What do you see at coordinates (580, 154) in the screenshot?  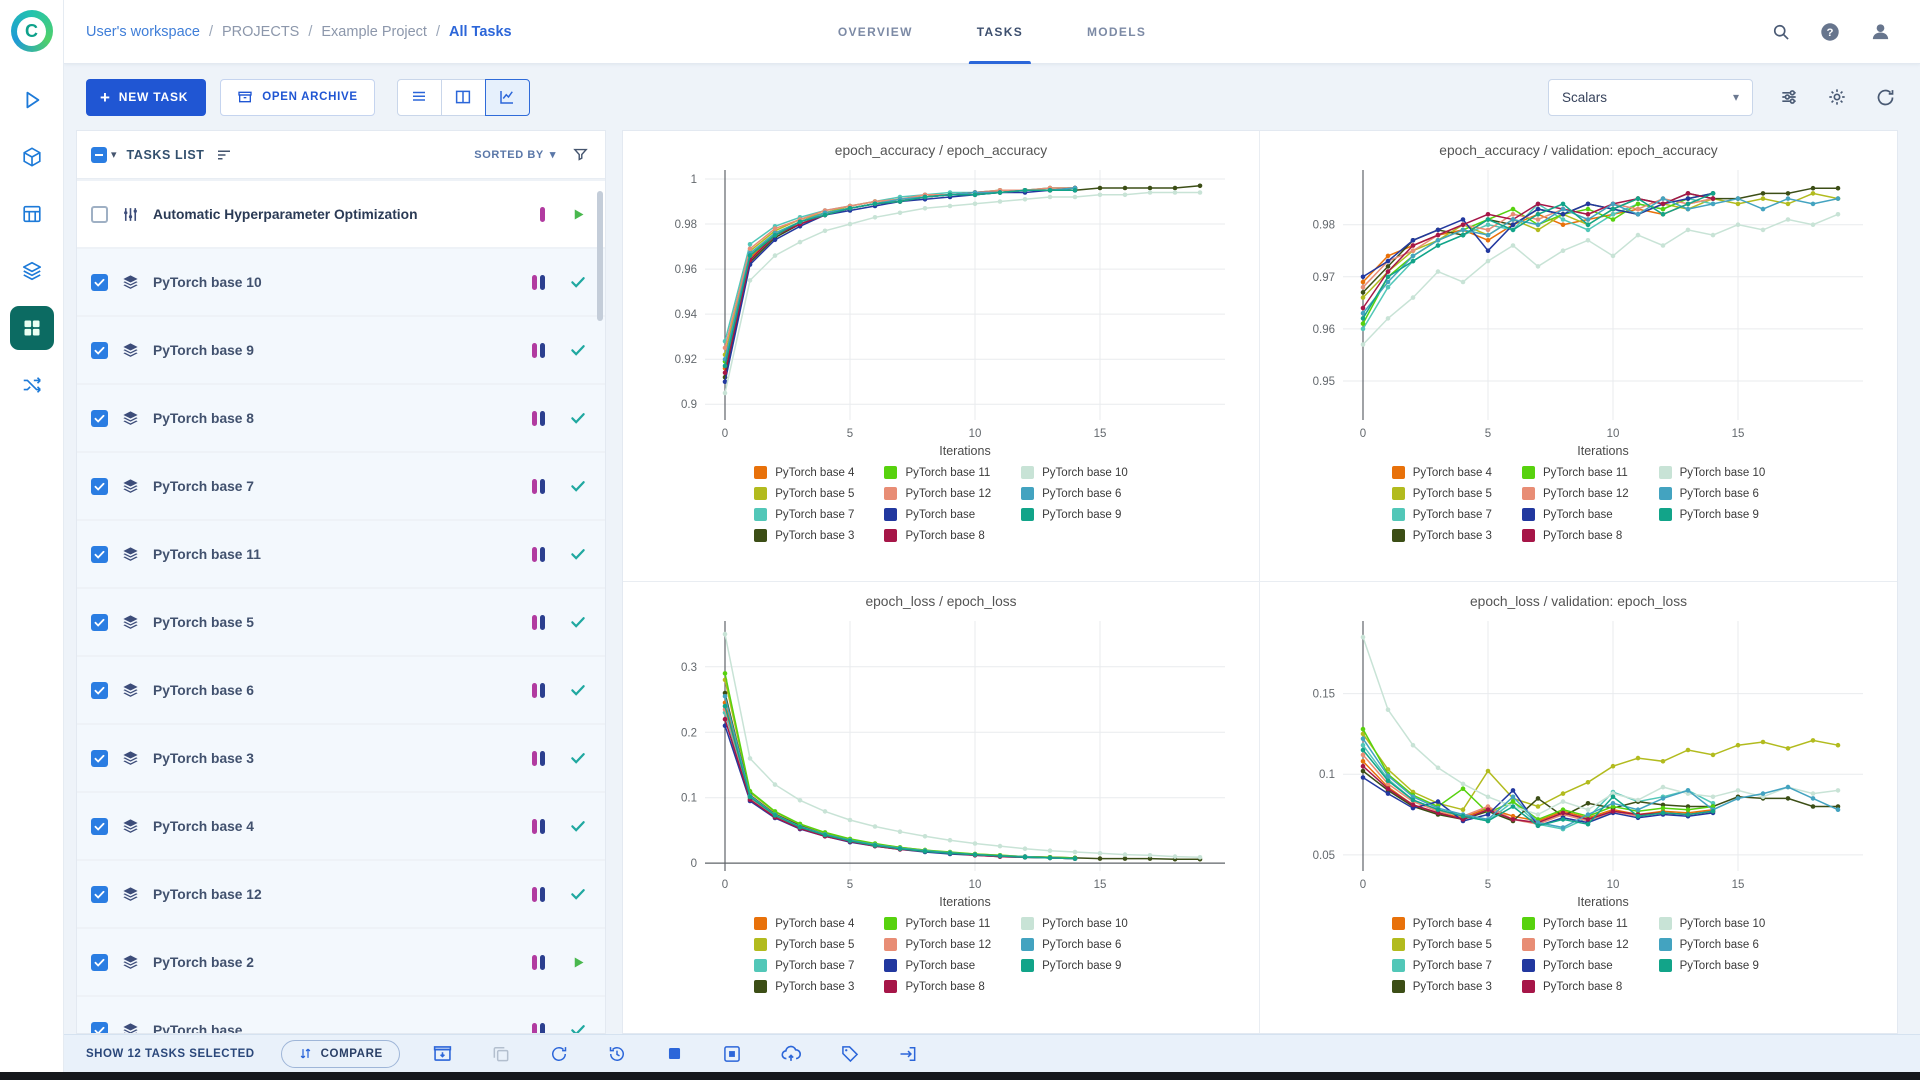 I see `filter-icon` at bounding box center [580, 154].